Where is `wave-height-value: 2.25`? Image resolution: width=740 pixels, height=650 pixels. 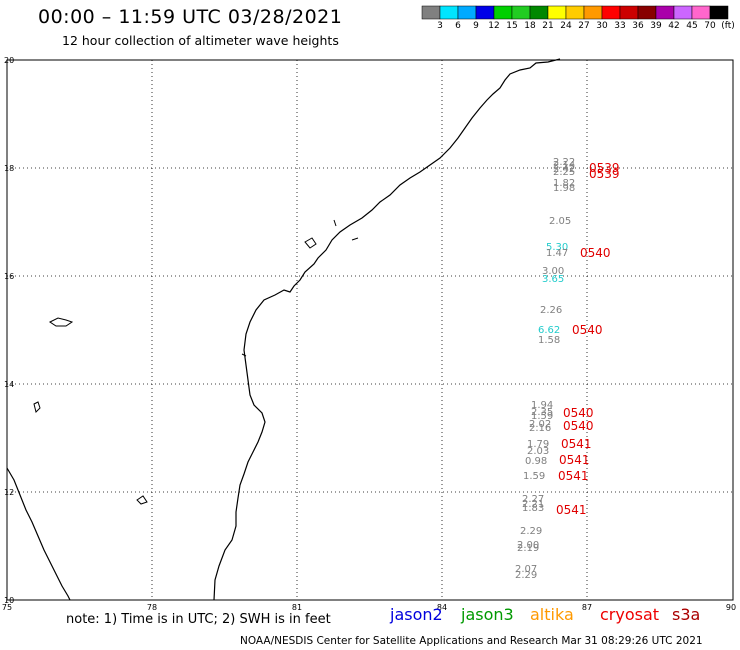 wave-height-value: 2.25 is located at coordinates (564, 172).